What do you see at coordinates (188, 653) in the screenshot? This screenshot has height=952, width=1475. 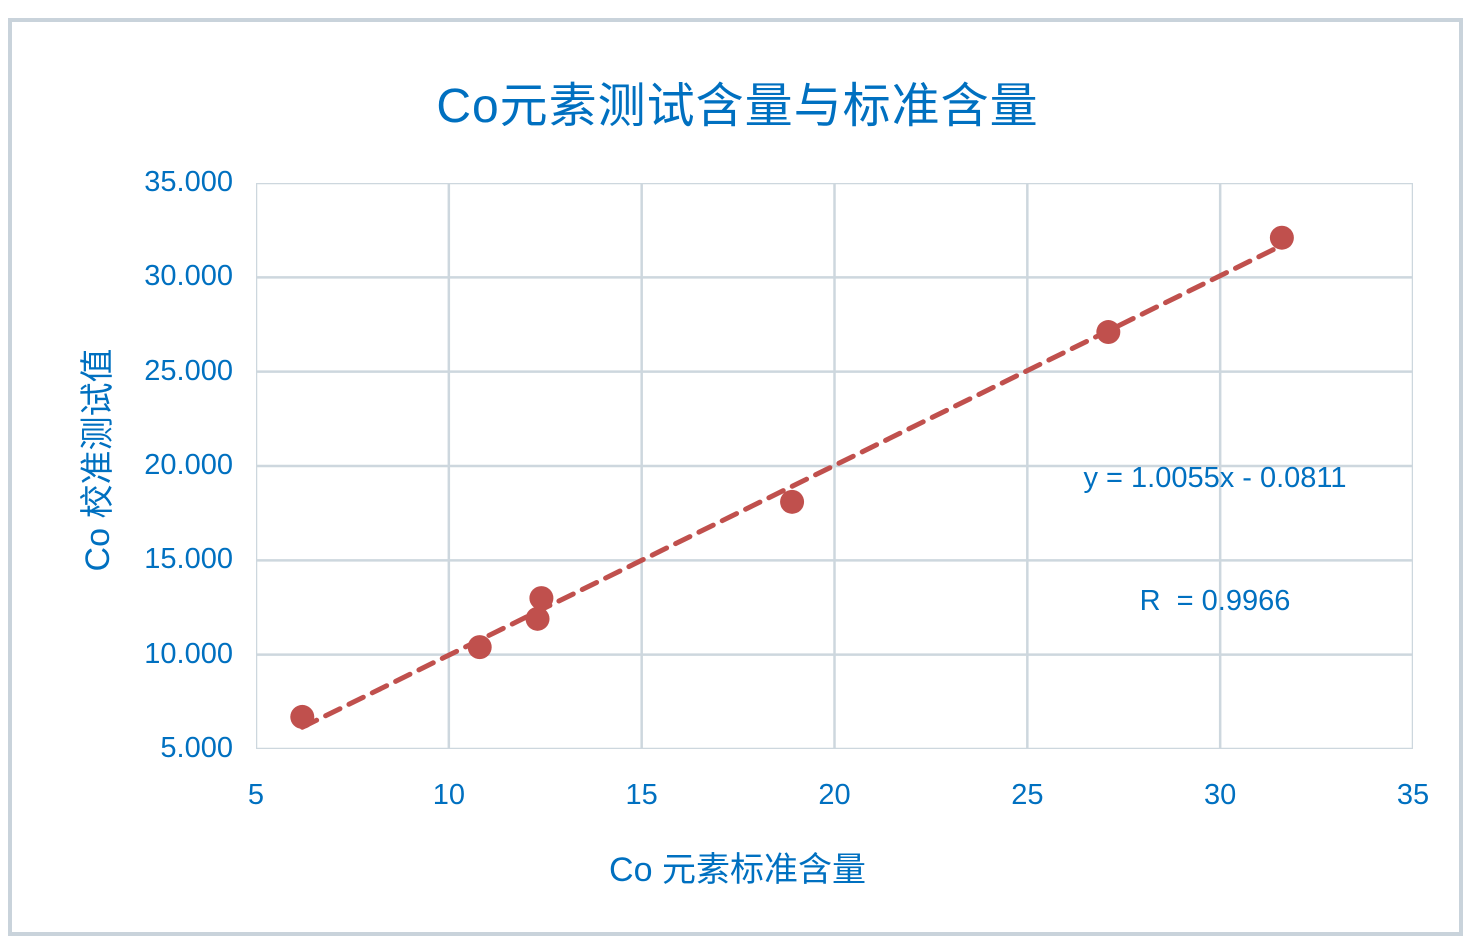 I see `y-tick-label: 10.000` at bounding box center [188, 653].